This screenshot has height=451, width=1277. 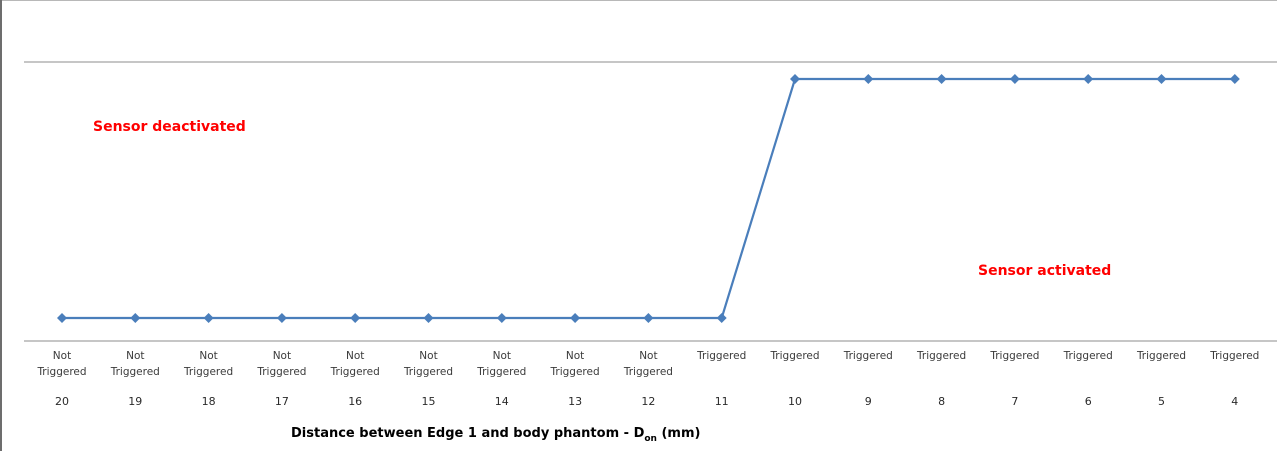 I want to click on x-tick-label: 11, so click(x=722, y=401).